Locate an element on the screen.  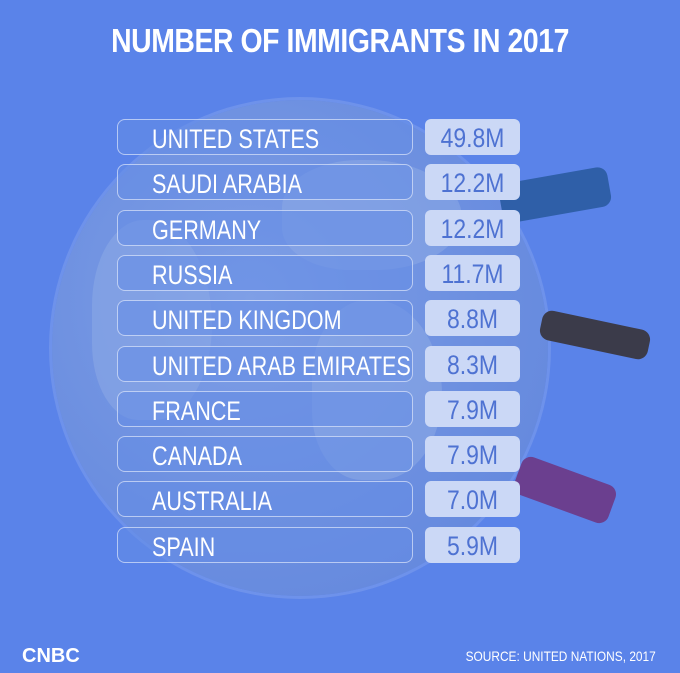
country-name: GERMANY is located at coordinates (207, 229).